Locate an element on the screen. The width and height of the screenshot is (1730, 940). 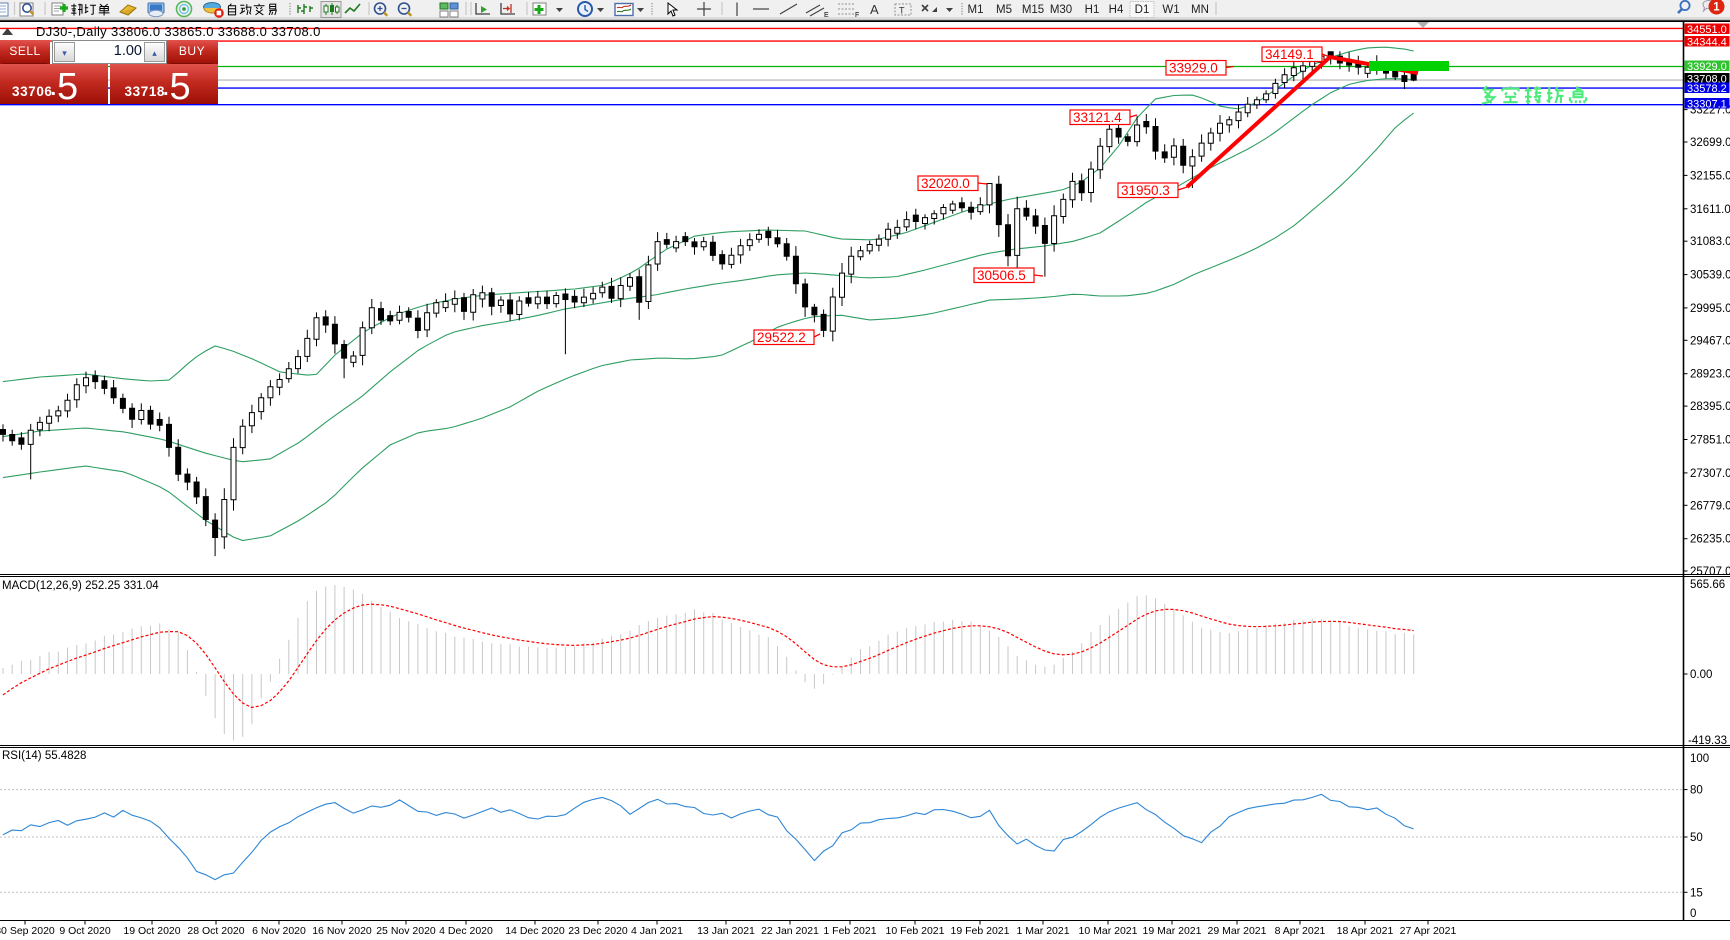
svg-text: 50 is located at coordinates (1696, 838).